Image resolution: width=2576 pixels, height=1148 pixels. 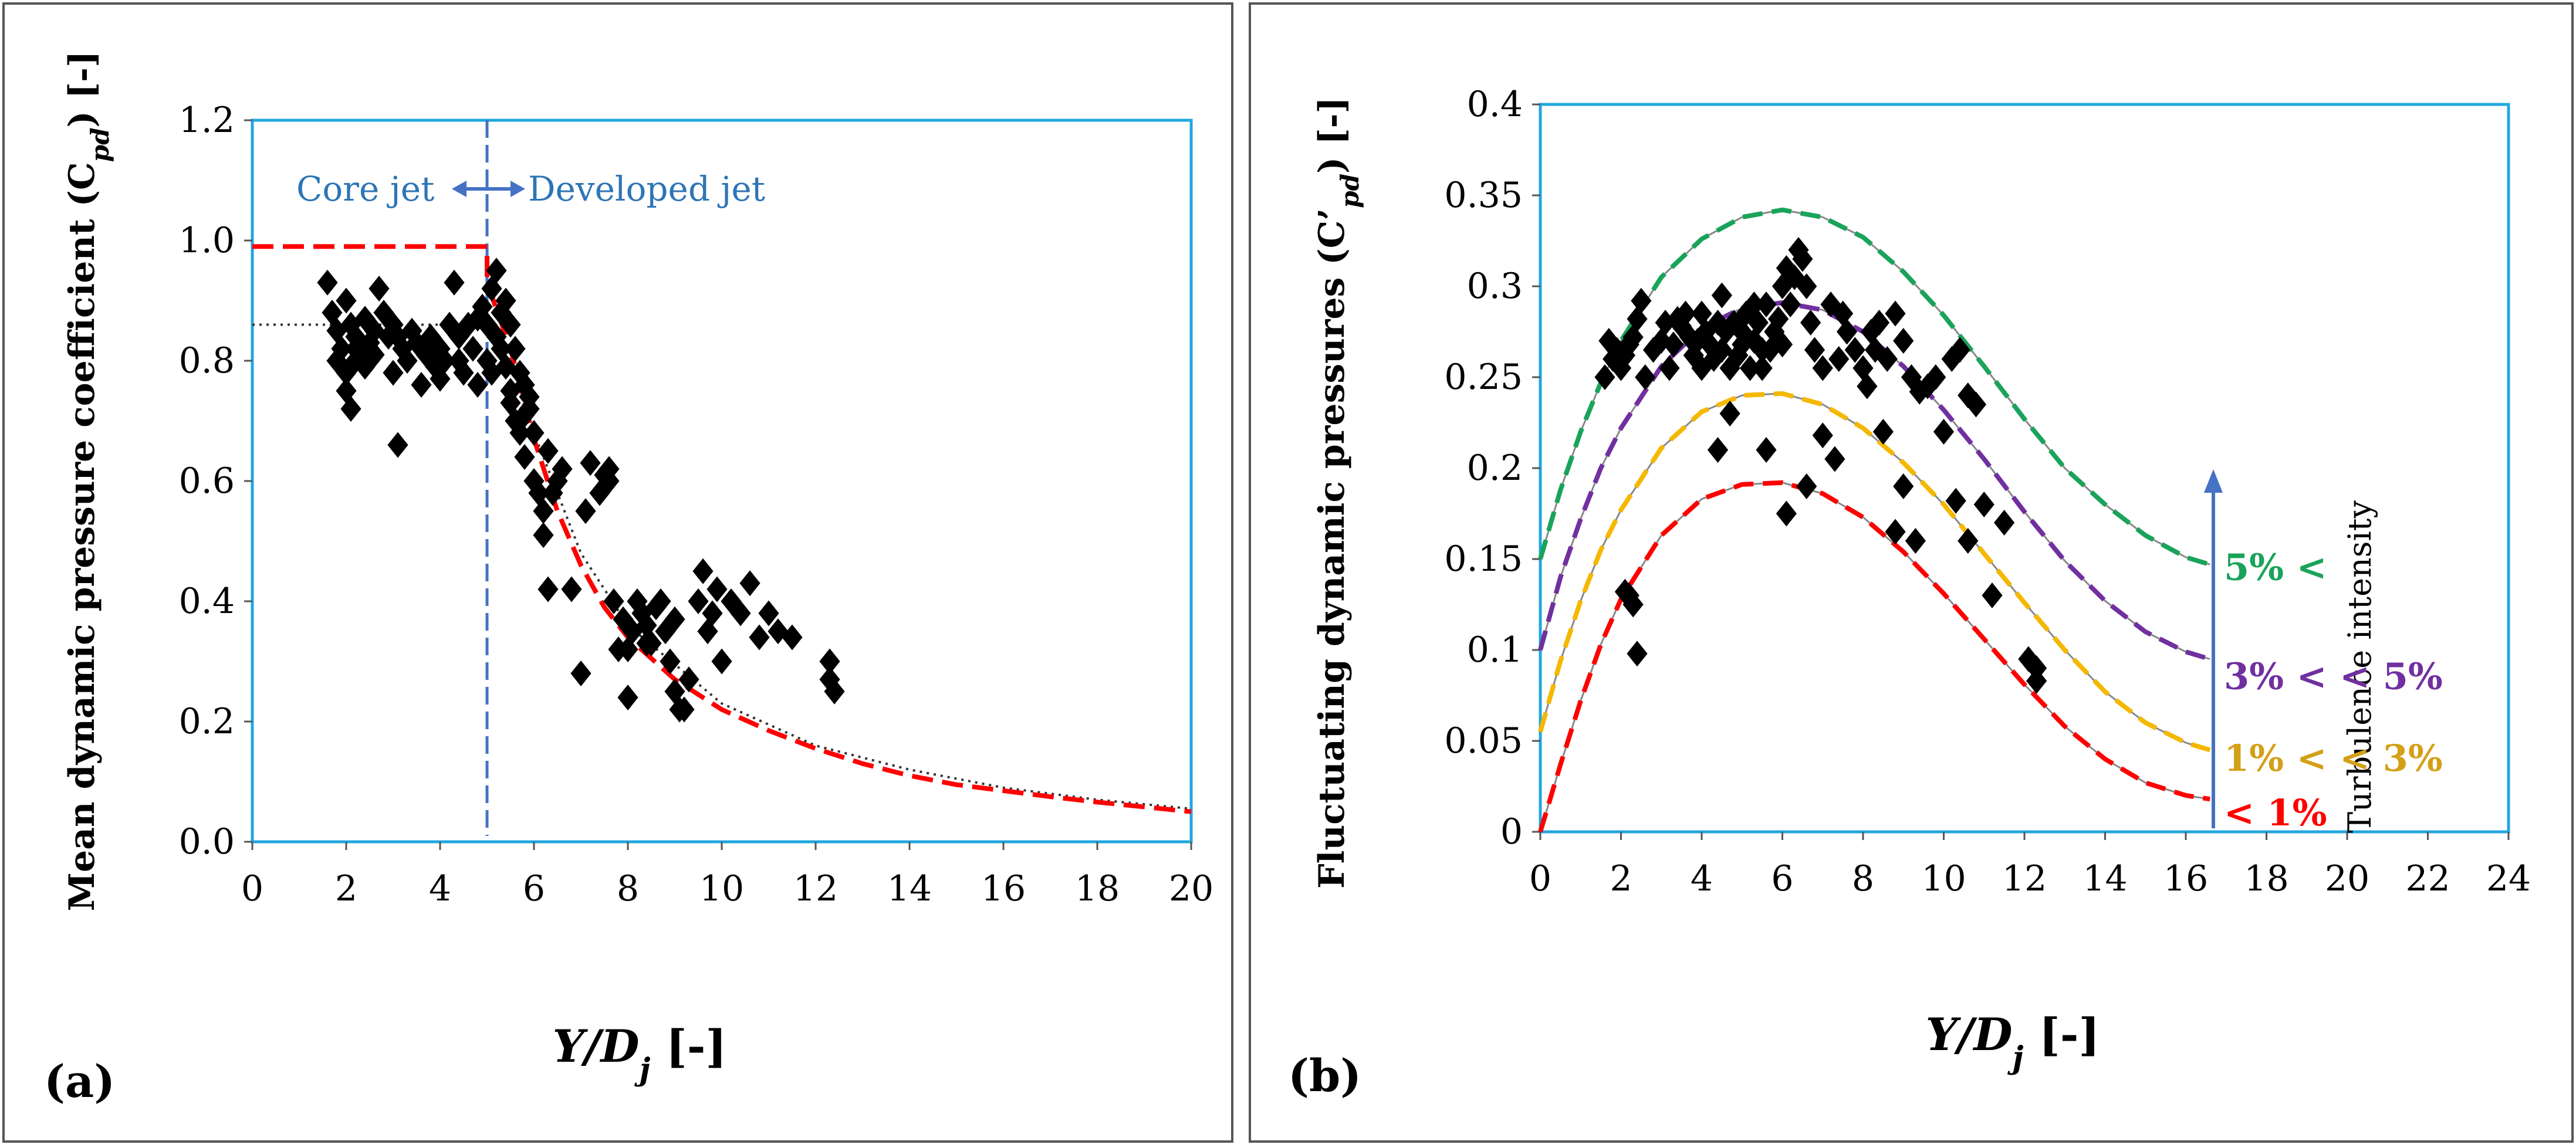 What do you see at coordinates (1820, 465) in the screenshot?
I see `panel-b-points` at bounding box center [1820, 465].